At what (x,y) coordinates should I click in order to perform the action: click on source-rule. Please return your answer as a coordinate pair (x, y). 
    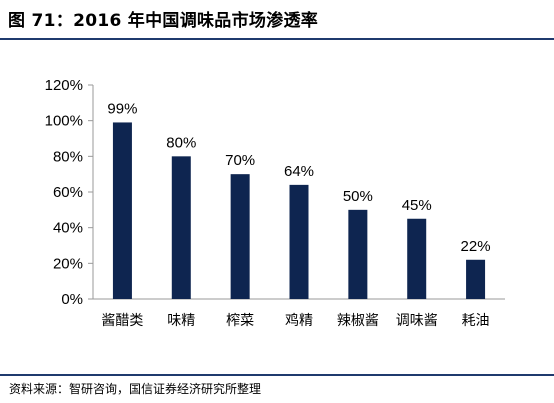
    Looking at the image, I should click on (277, 375).